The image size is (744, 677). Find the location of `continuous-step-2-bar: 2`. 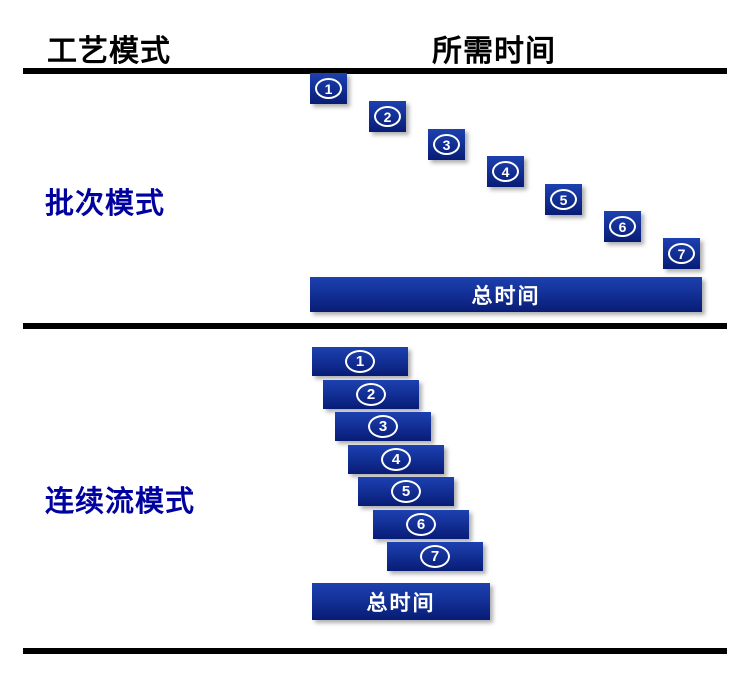

continuous-step-2-bar: 2 is located at coordinates (371, 394).